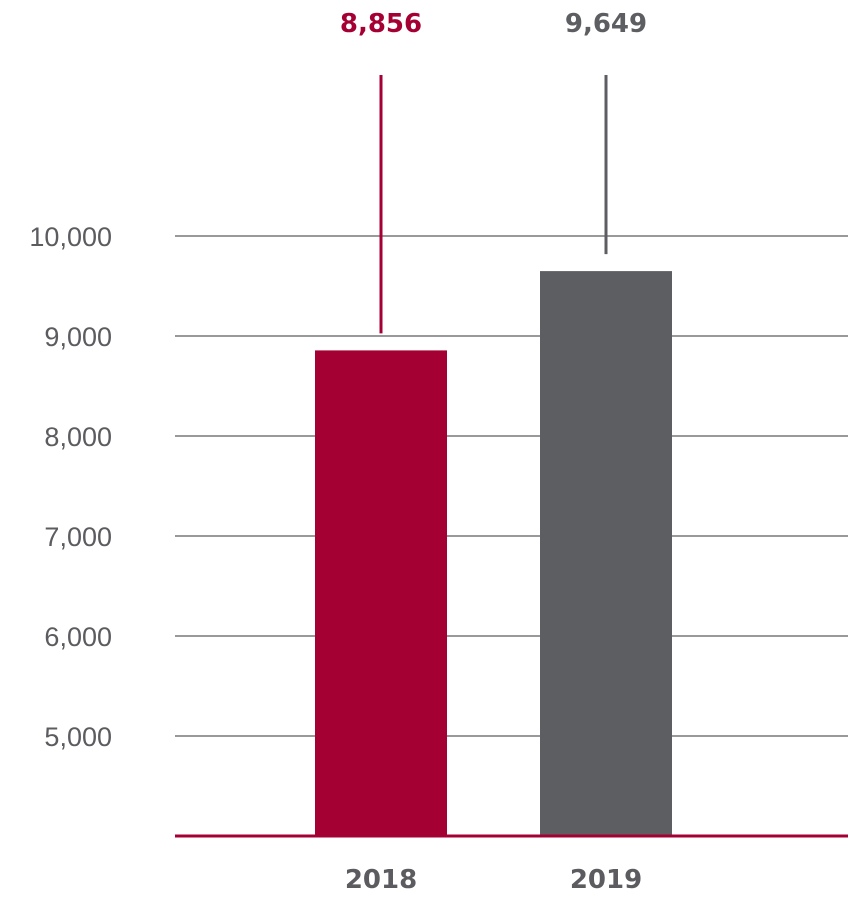 The image size is (850, 905). Describe the element at coordinates (78, 737) in the screenshot. I see `y-tick-label: 5,000` at that location.